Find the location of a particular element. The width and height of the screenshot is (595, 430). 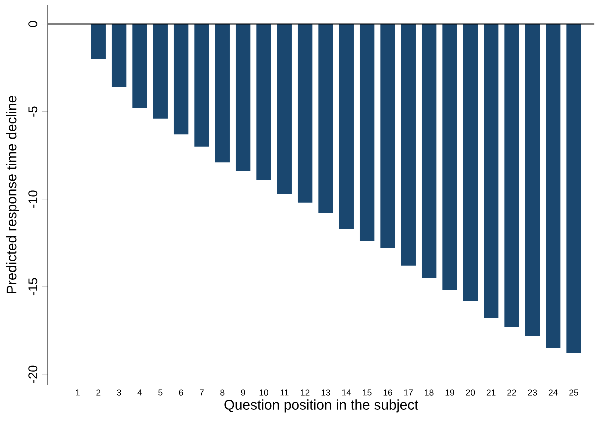

x-tick-label: 18 is located at coordinates (429, 393).